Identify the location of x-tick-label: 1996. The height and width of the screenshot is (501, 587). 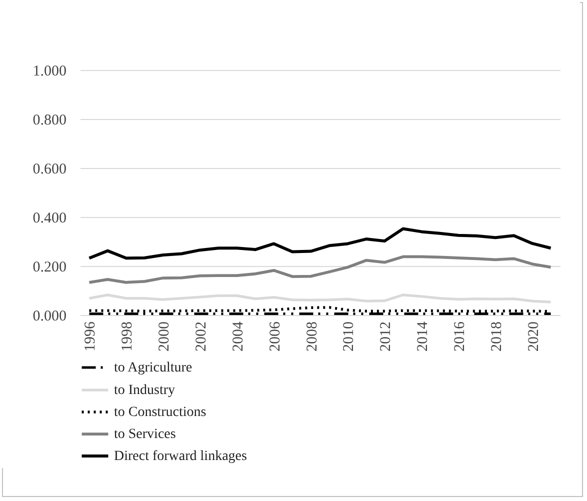
(90, 336).